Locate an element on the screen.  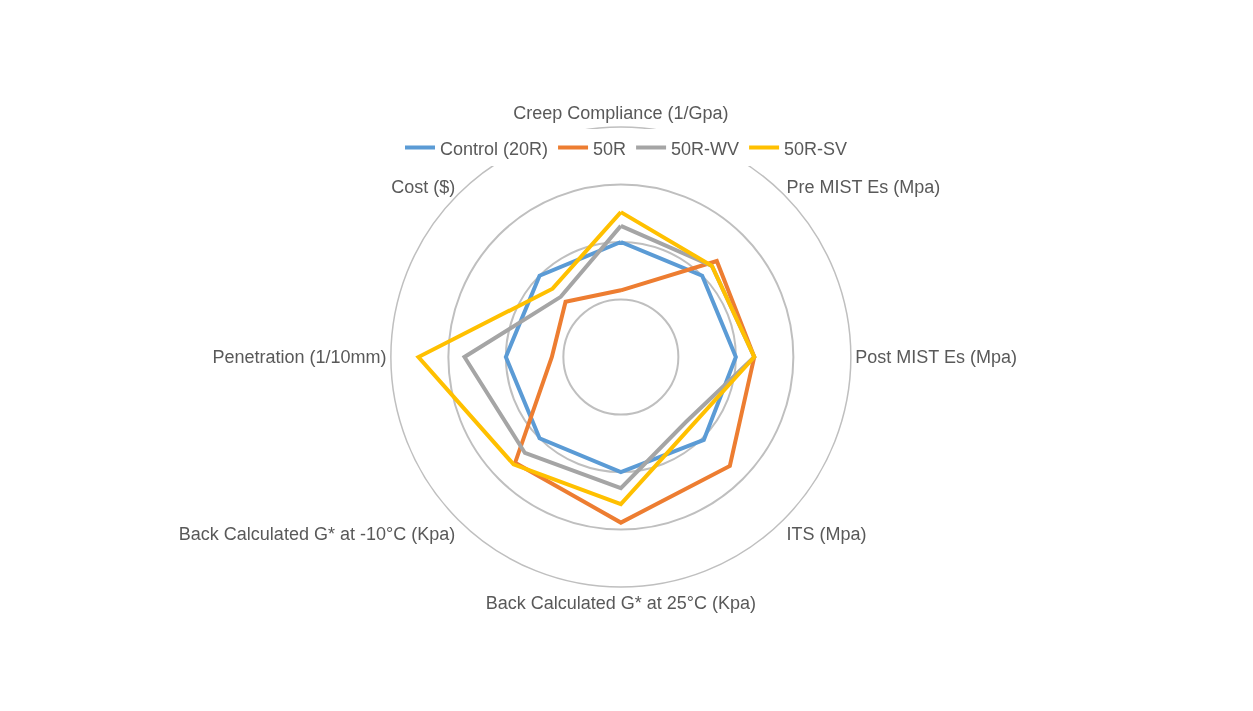
legend-label: 50R-WV is located at coordinates (705, 148).